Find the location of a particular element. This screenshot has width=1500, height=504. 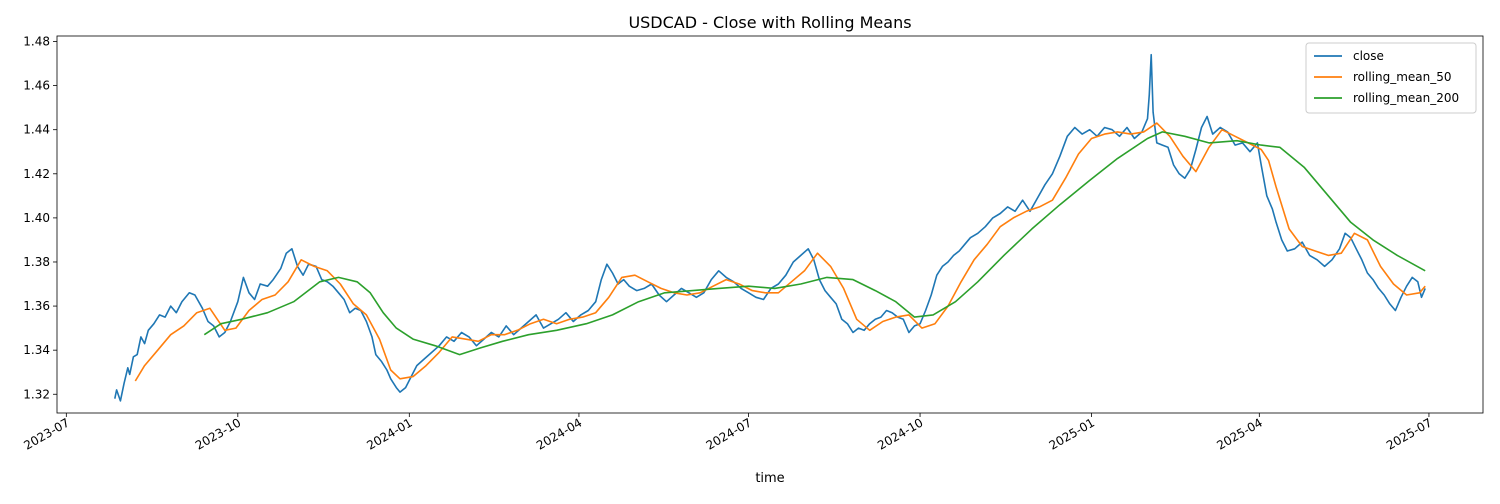

y-tick-label: 1.32 is located at coordinates (36, 394).